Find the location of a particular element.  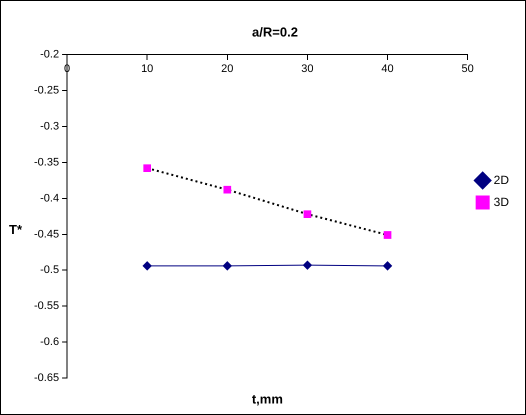

y-tick-label: -0.6 is located at coordinates (50, 342).